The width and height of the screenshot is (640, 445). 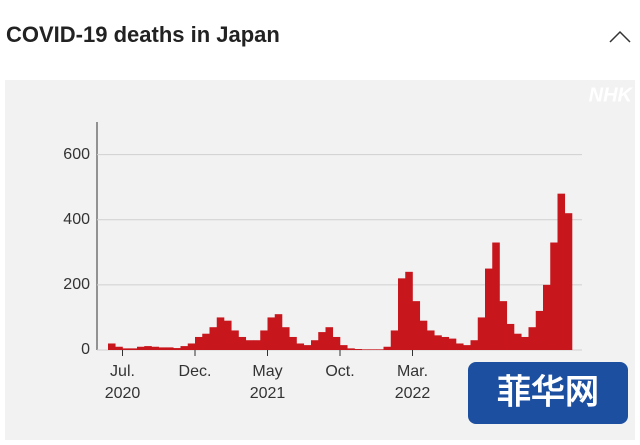 I want to click on x-tick-label: Dec., so click(x=195, y=371).